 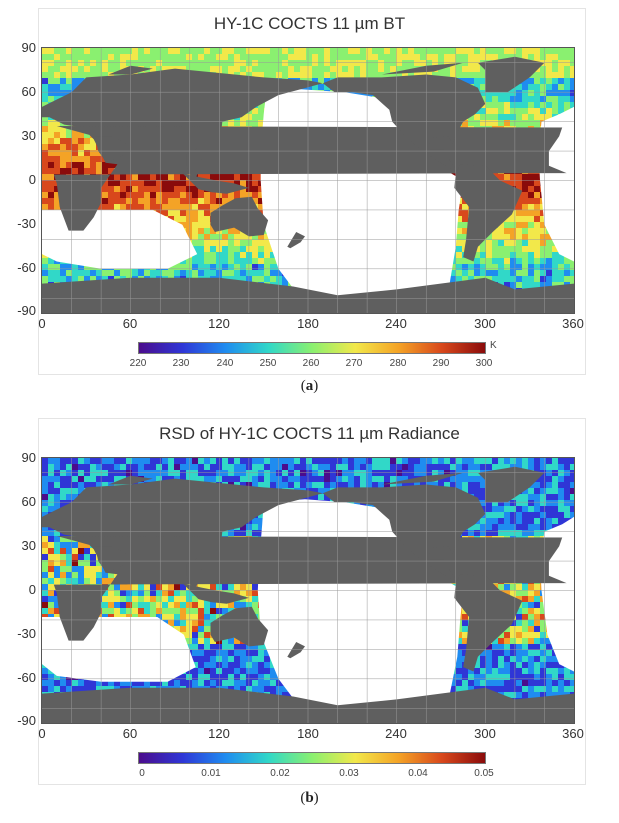 What do you see at coordinates (225, 363) in the screenshot?
I see `colorbar-tick: 240` at bounding box center [225, 363].